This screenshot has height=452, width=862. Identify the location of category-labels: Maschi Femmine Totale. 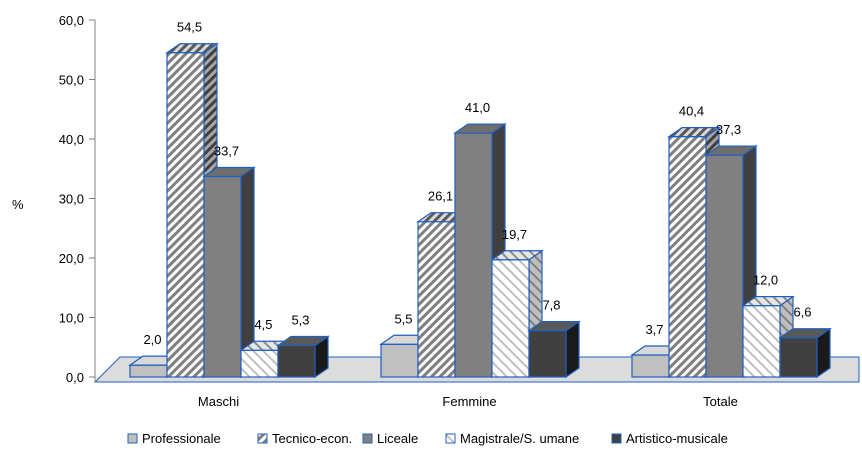
(468, 401).